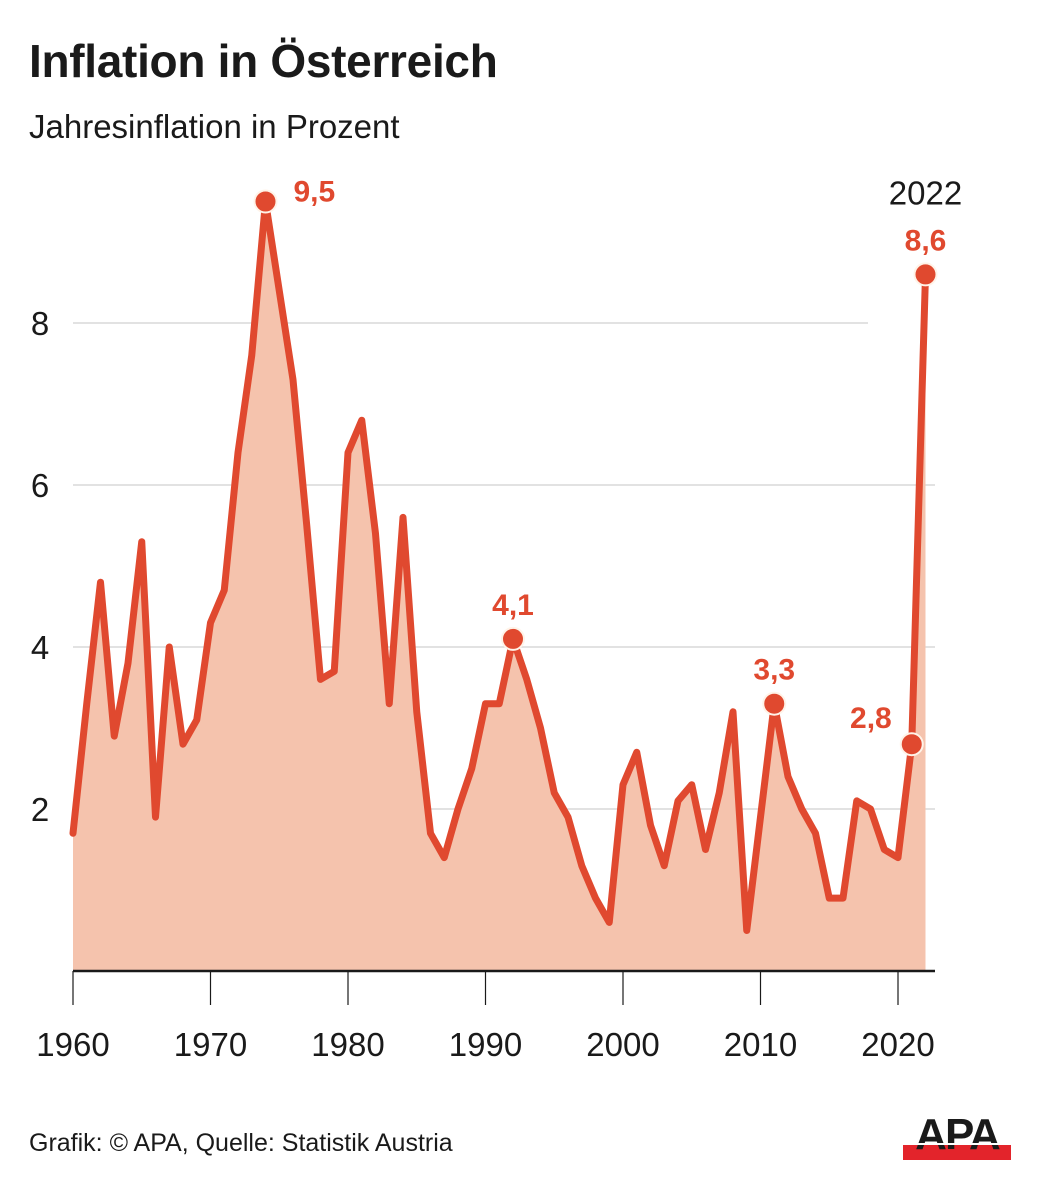 This screenshot has height=1182, width=1041. What do you see at coordinates (40, 323) in the screenshot?
I see `y-tick-label: 8` at bounding box center [40, 323].